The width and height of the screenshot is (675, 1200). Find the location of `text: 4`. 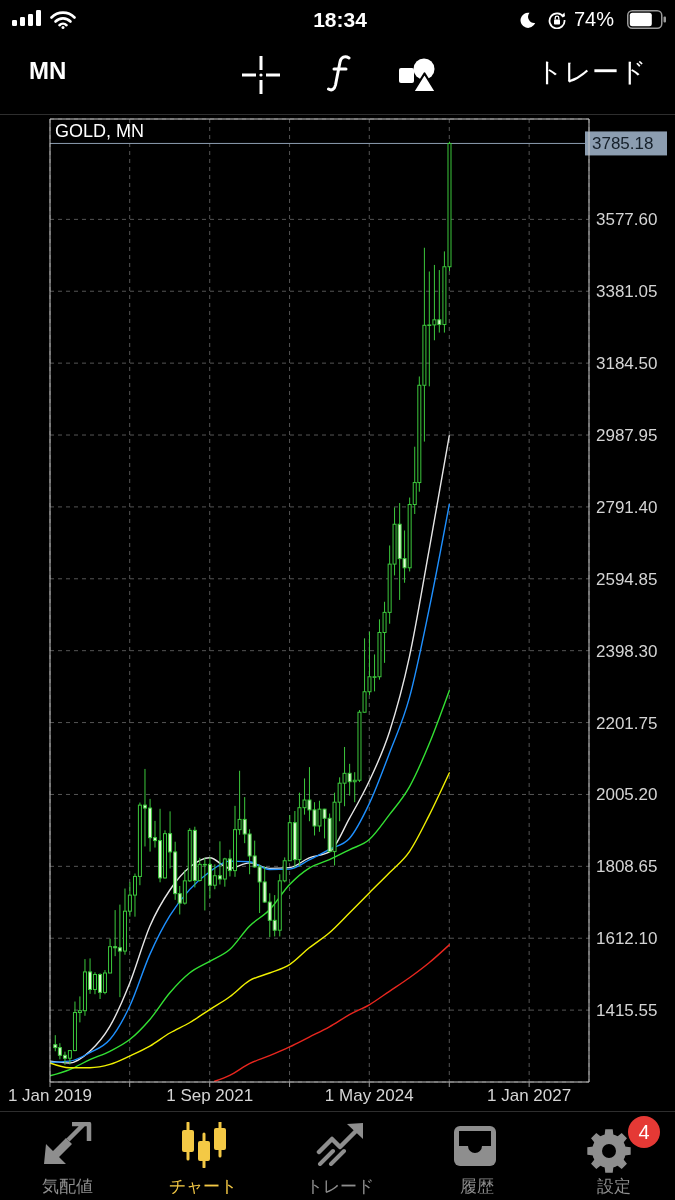

text: 4 is located at coordinates (644, 1132).